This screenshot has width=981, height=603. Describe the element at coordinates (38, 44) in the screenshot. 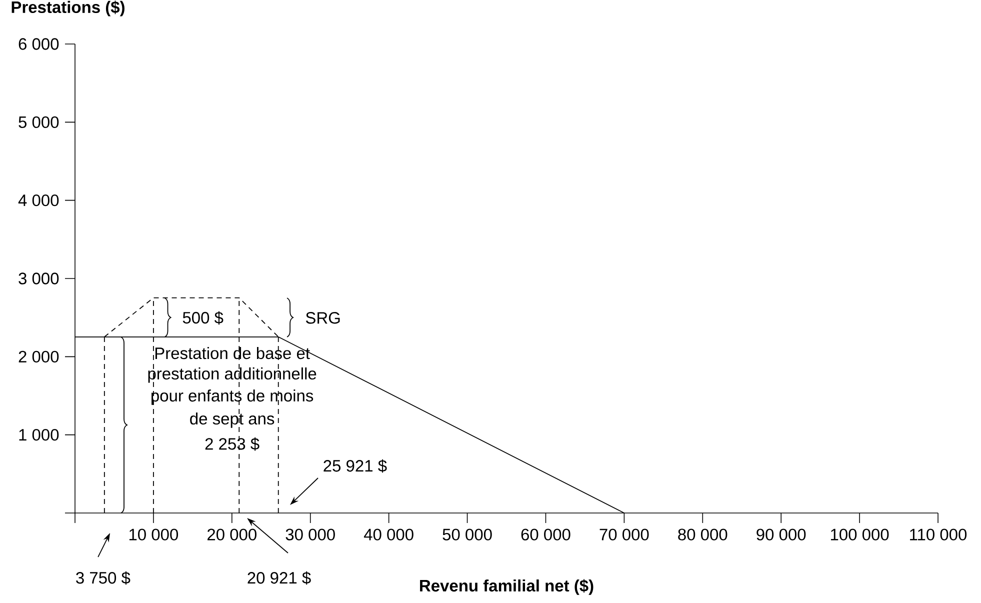

I see `y-tick-label: 6 000` at that location.